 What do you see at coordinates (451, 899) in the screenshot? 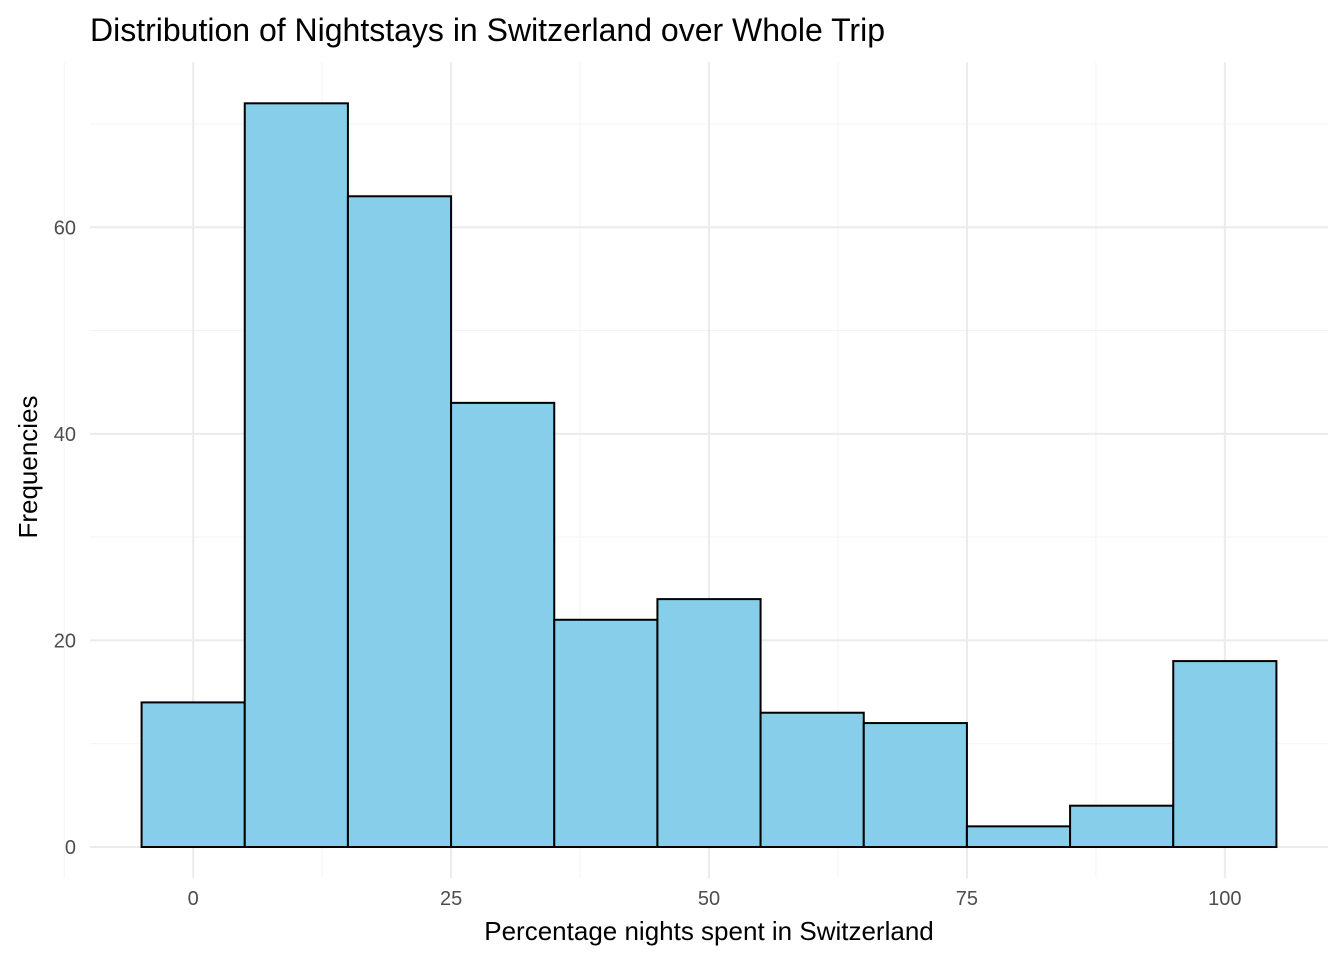
I see `x-tick-label: 25` at bounding box center [451, 899].